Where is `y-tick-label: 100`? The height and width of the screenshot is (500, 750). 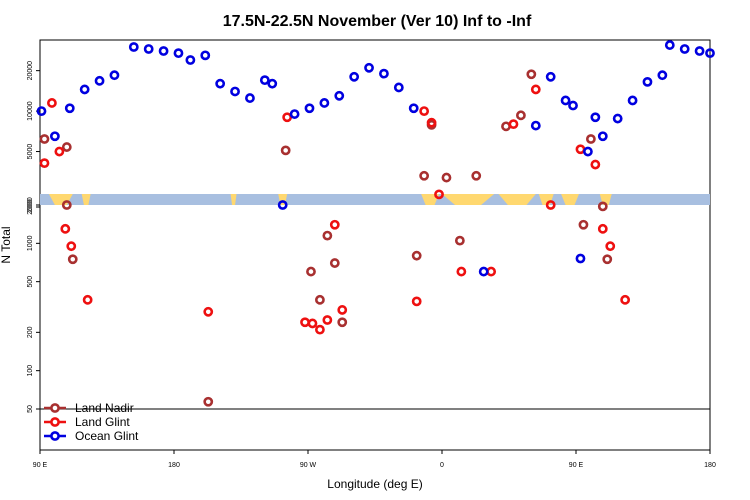
y-tick-label: 100 is located at coordinates (30, 371).